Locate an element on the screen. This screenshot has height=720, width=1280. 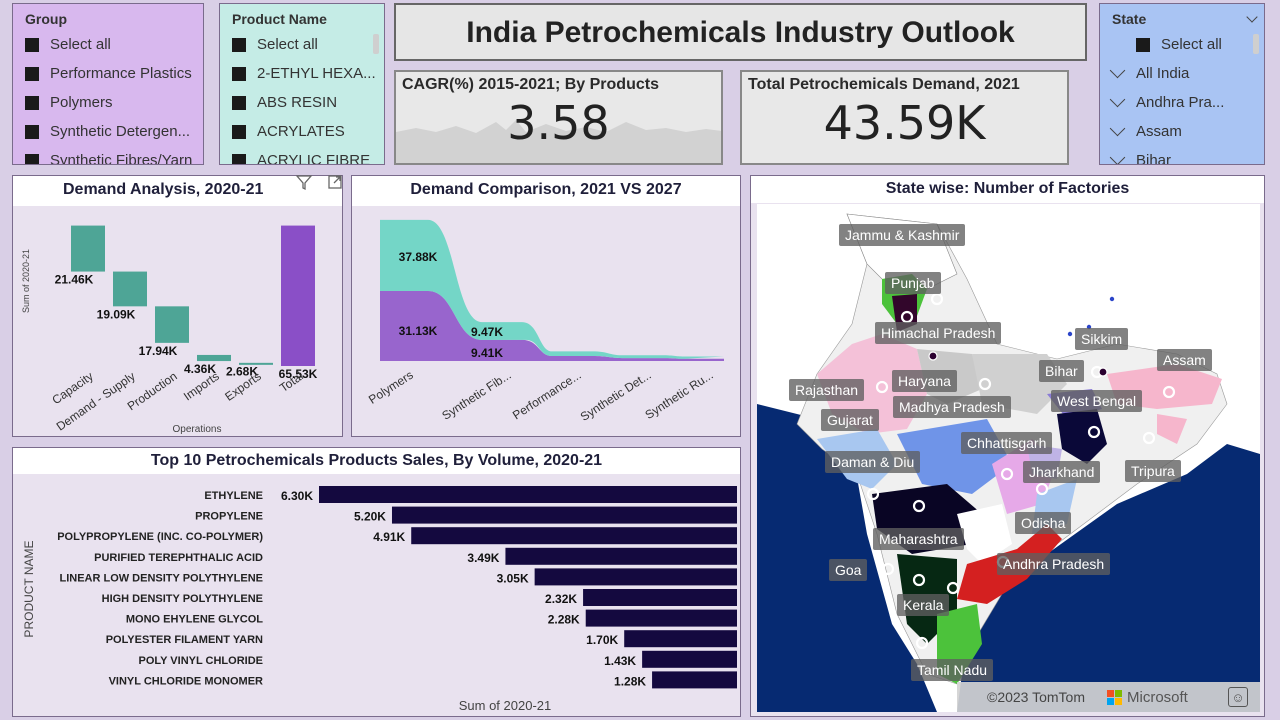
map-state-label: Goa is located at coordinates (848, 570).